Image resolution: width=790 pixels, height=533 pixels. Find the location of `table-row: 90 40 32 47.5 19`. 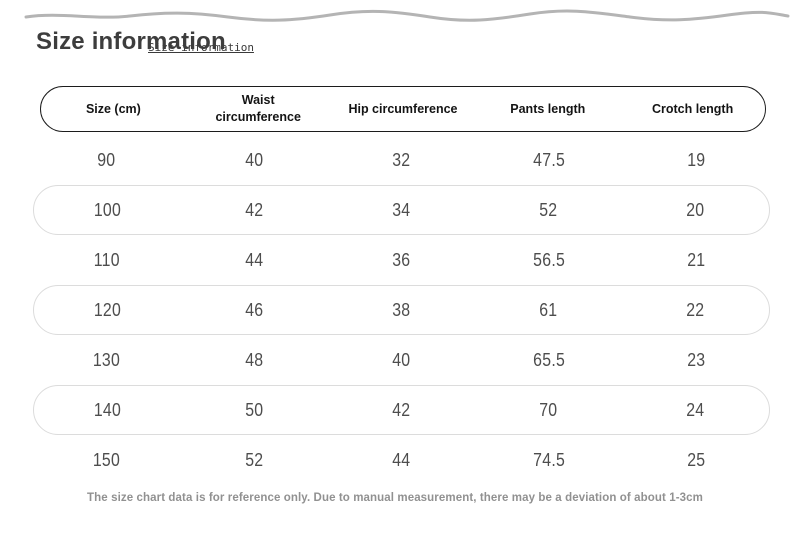

table-row: 90 40 32 47.5 19 is located at coordinates (401, 160).